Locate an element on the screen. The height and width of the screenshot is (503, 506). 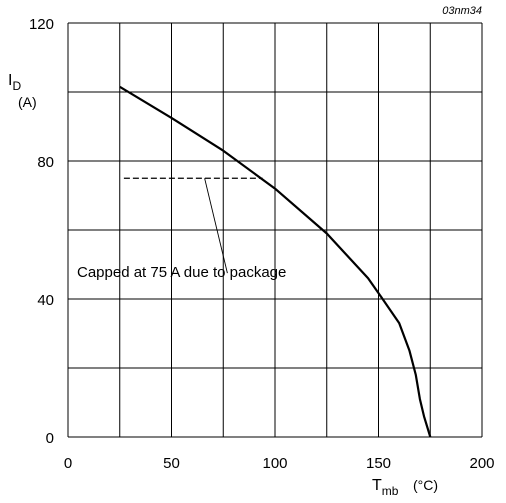
y-tick-label: 80 is located at coordinates (45, 162).